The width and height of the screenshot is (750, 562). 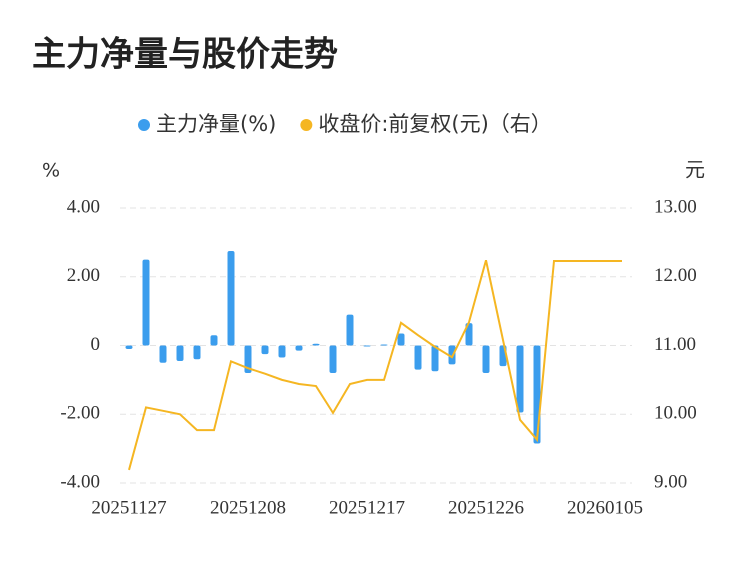 What do you see at coordinates (80, 413) in the screenshot?
I see `y-tick-label: -2.00` at bounding box center [80, 413].